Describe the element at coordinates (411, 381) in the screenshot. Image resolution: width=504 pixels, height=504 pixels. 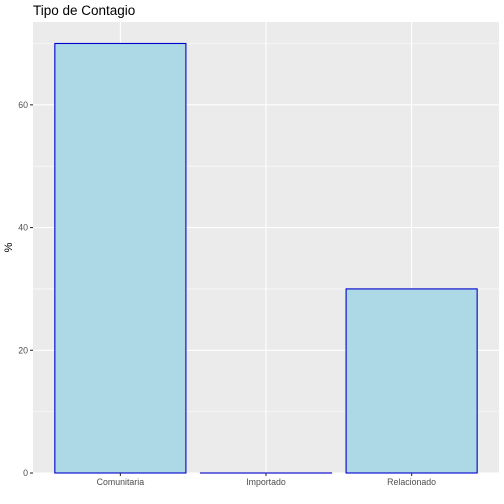
I see `bar-relacionado` at that location.